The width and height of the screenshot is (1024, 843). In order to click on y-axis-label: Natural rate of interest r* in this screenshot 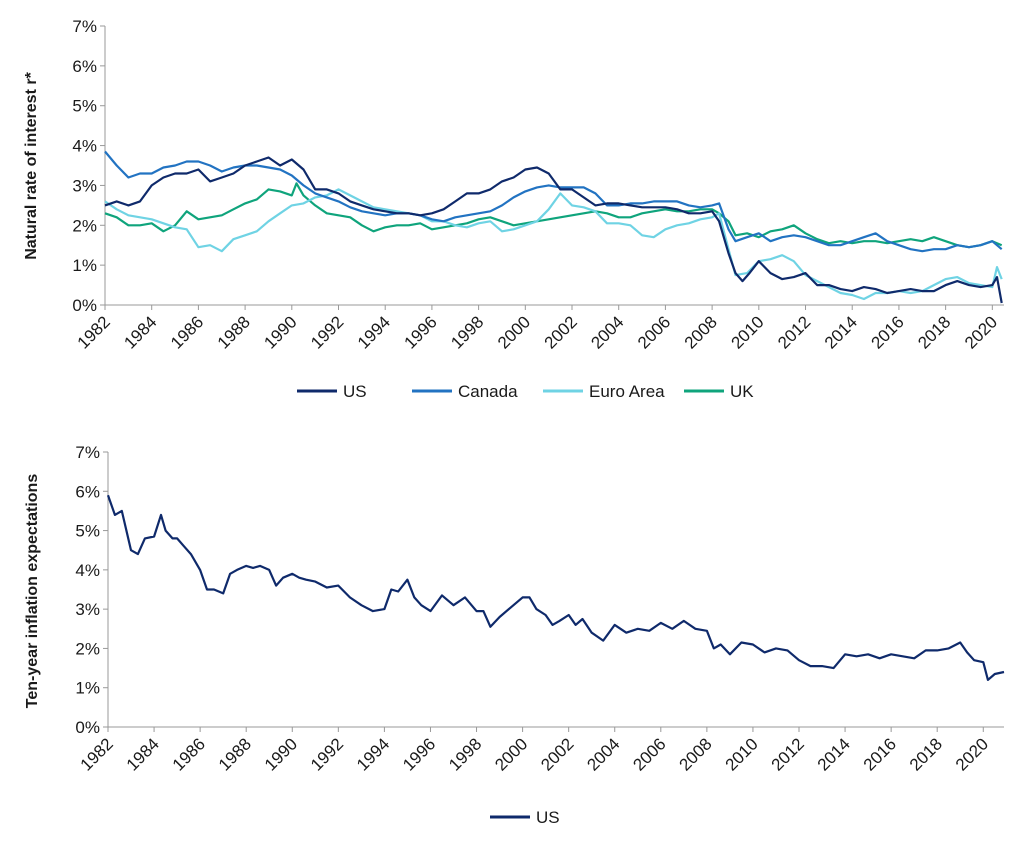, I will do `click(31, 165)`.